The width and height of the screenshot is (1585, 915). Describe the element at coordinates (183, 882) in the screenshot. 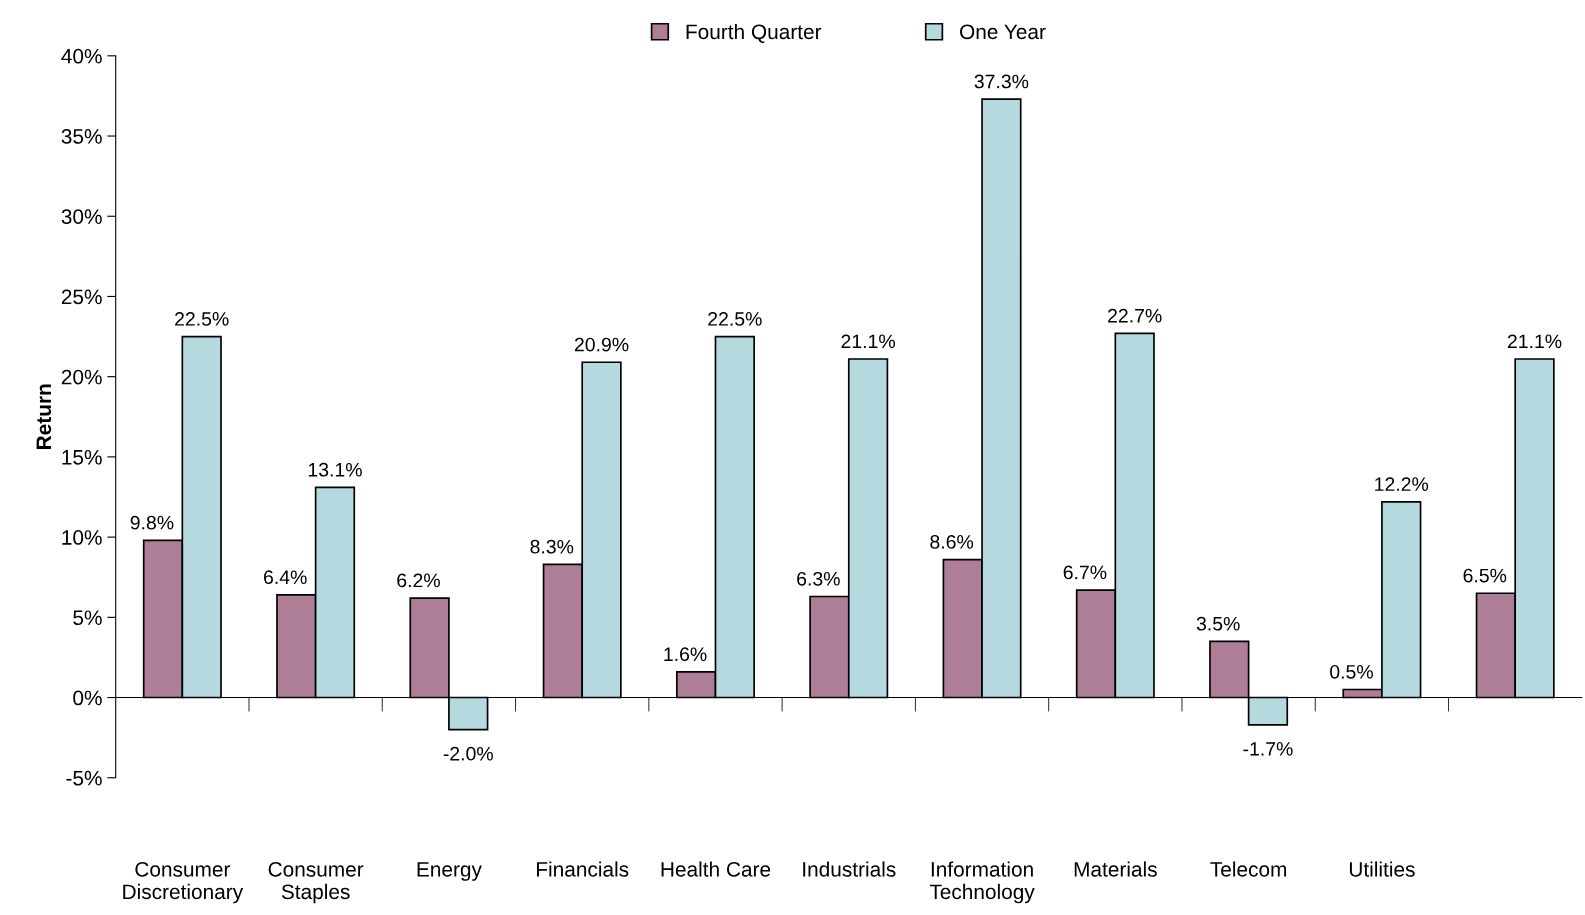

I see `x-tick-label: Consumer Discretionary` at that location.